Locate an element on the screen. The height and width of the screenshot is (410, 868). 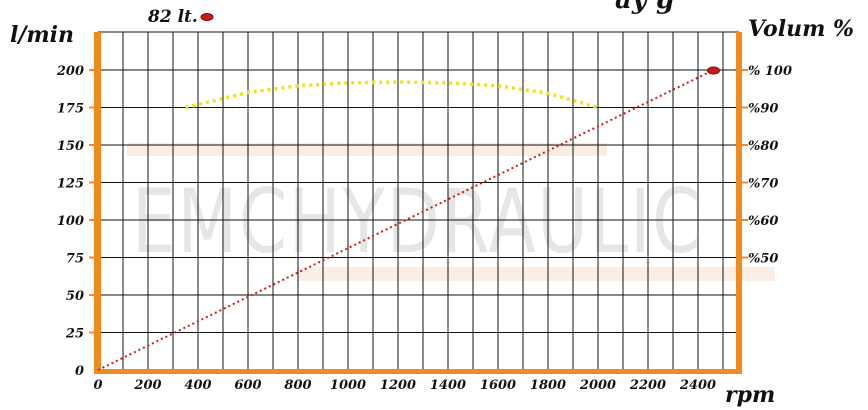
right-tick-label: % 100 is located at coordinates (770, 71).